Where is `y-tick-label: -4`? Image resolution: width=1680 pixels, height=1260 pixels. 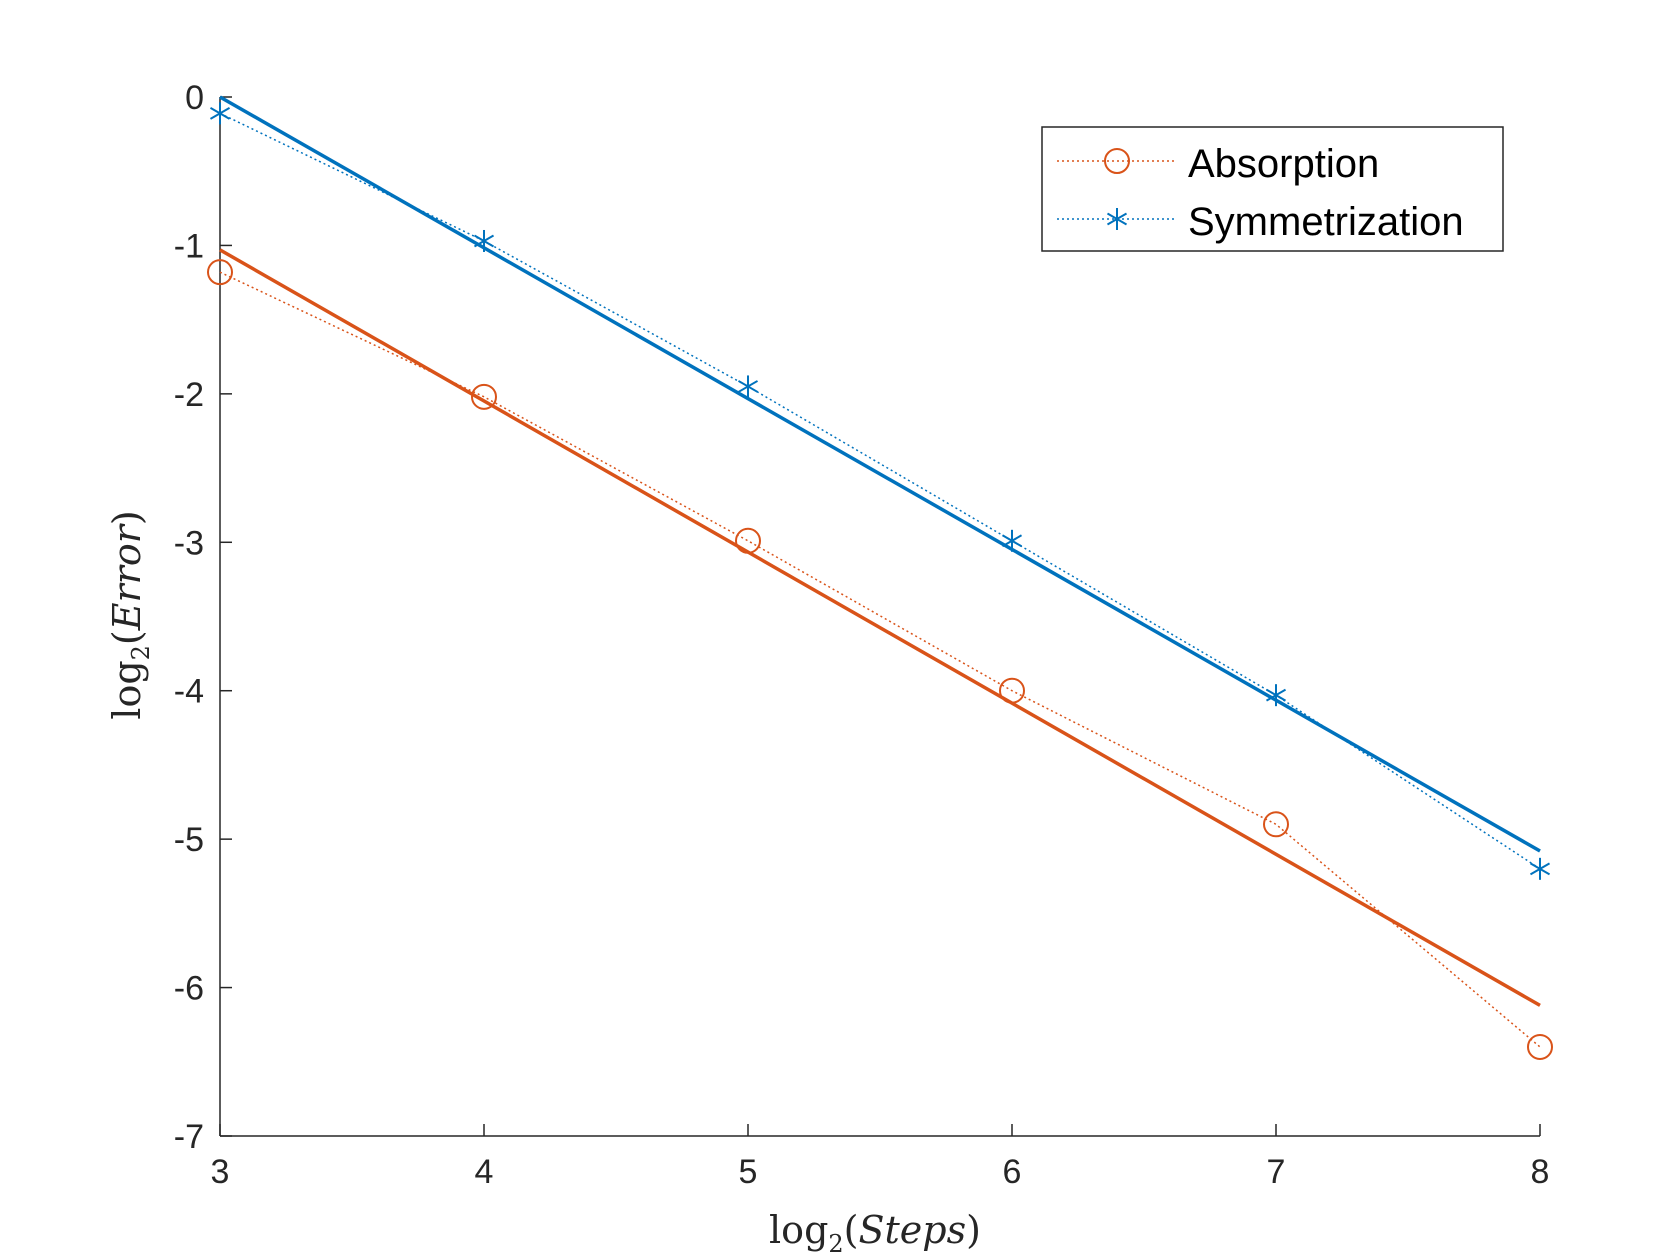
y-tick-label: -4 is located at coordinates (189, 692).